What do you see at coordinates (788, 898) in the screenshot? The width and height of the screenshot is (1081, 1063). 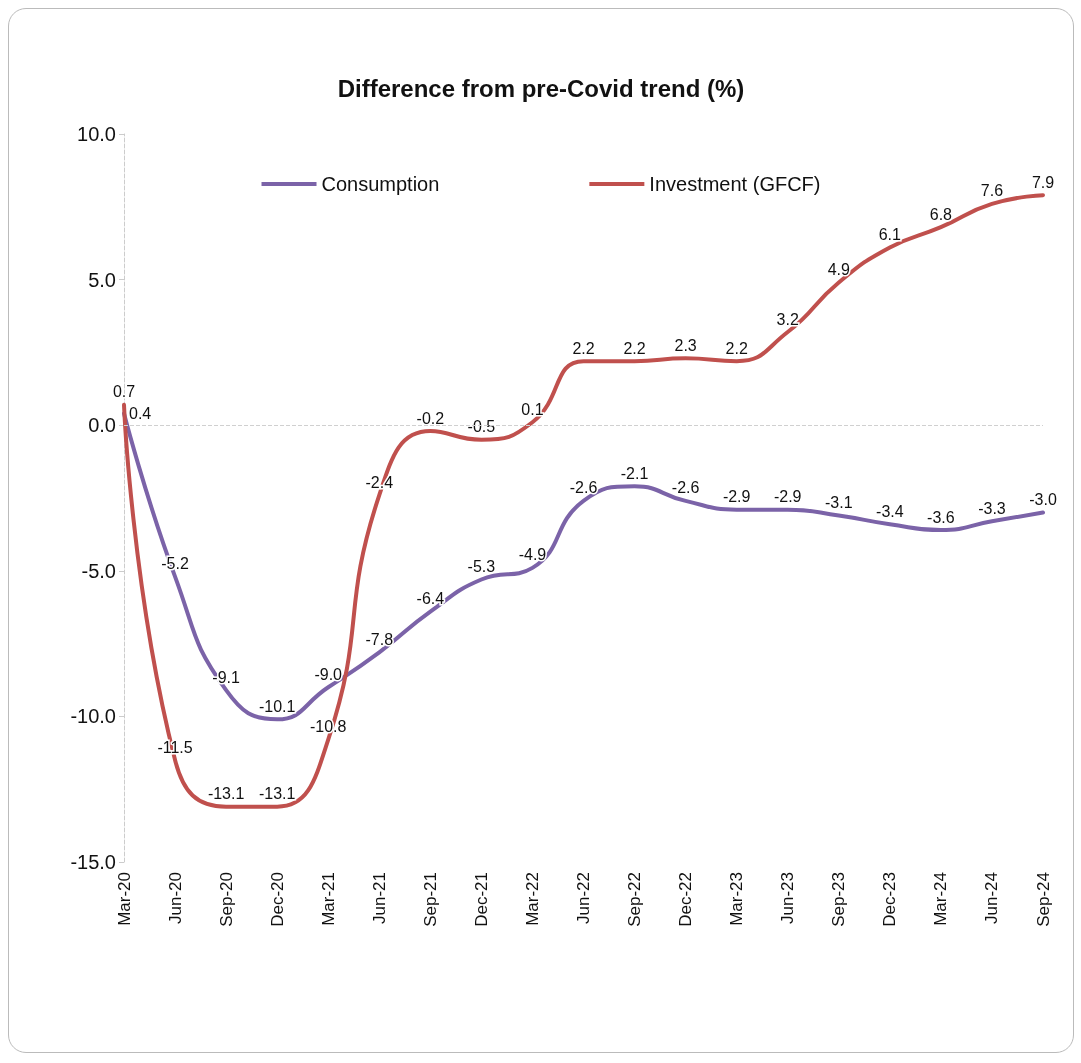 I see `x-tick-label: Jun-23` at bounding box center [788, 898].